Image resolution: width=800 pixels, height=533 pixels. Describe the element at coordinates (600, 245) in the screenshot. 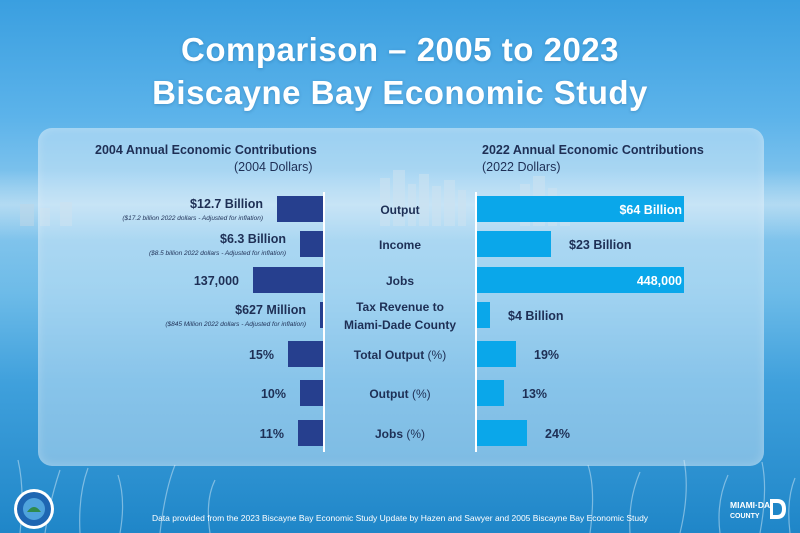

I see `right-value-label-2: $23 Billion` at that location.